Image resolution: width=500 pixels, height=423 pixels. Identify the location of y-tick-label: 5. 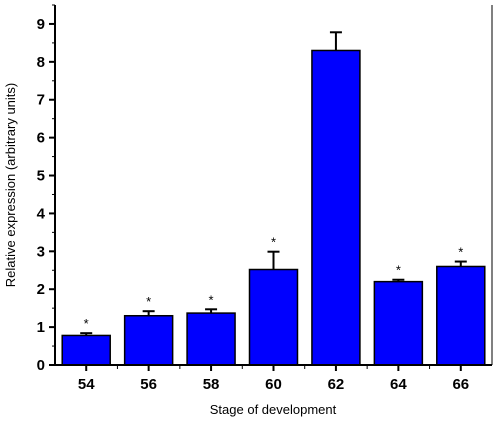
(41, 176).